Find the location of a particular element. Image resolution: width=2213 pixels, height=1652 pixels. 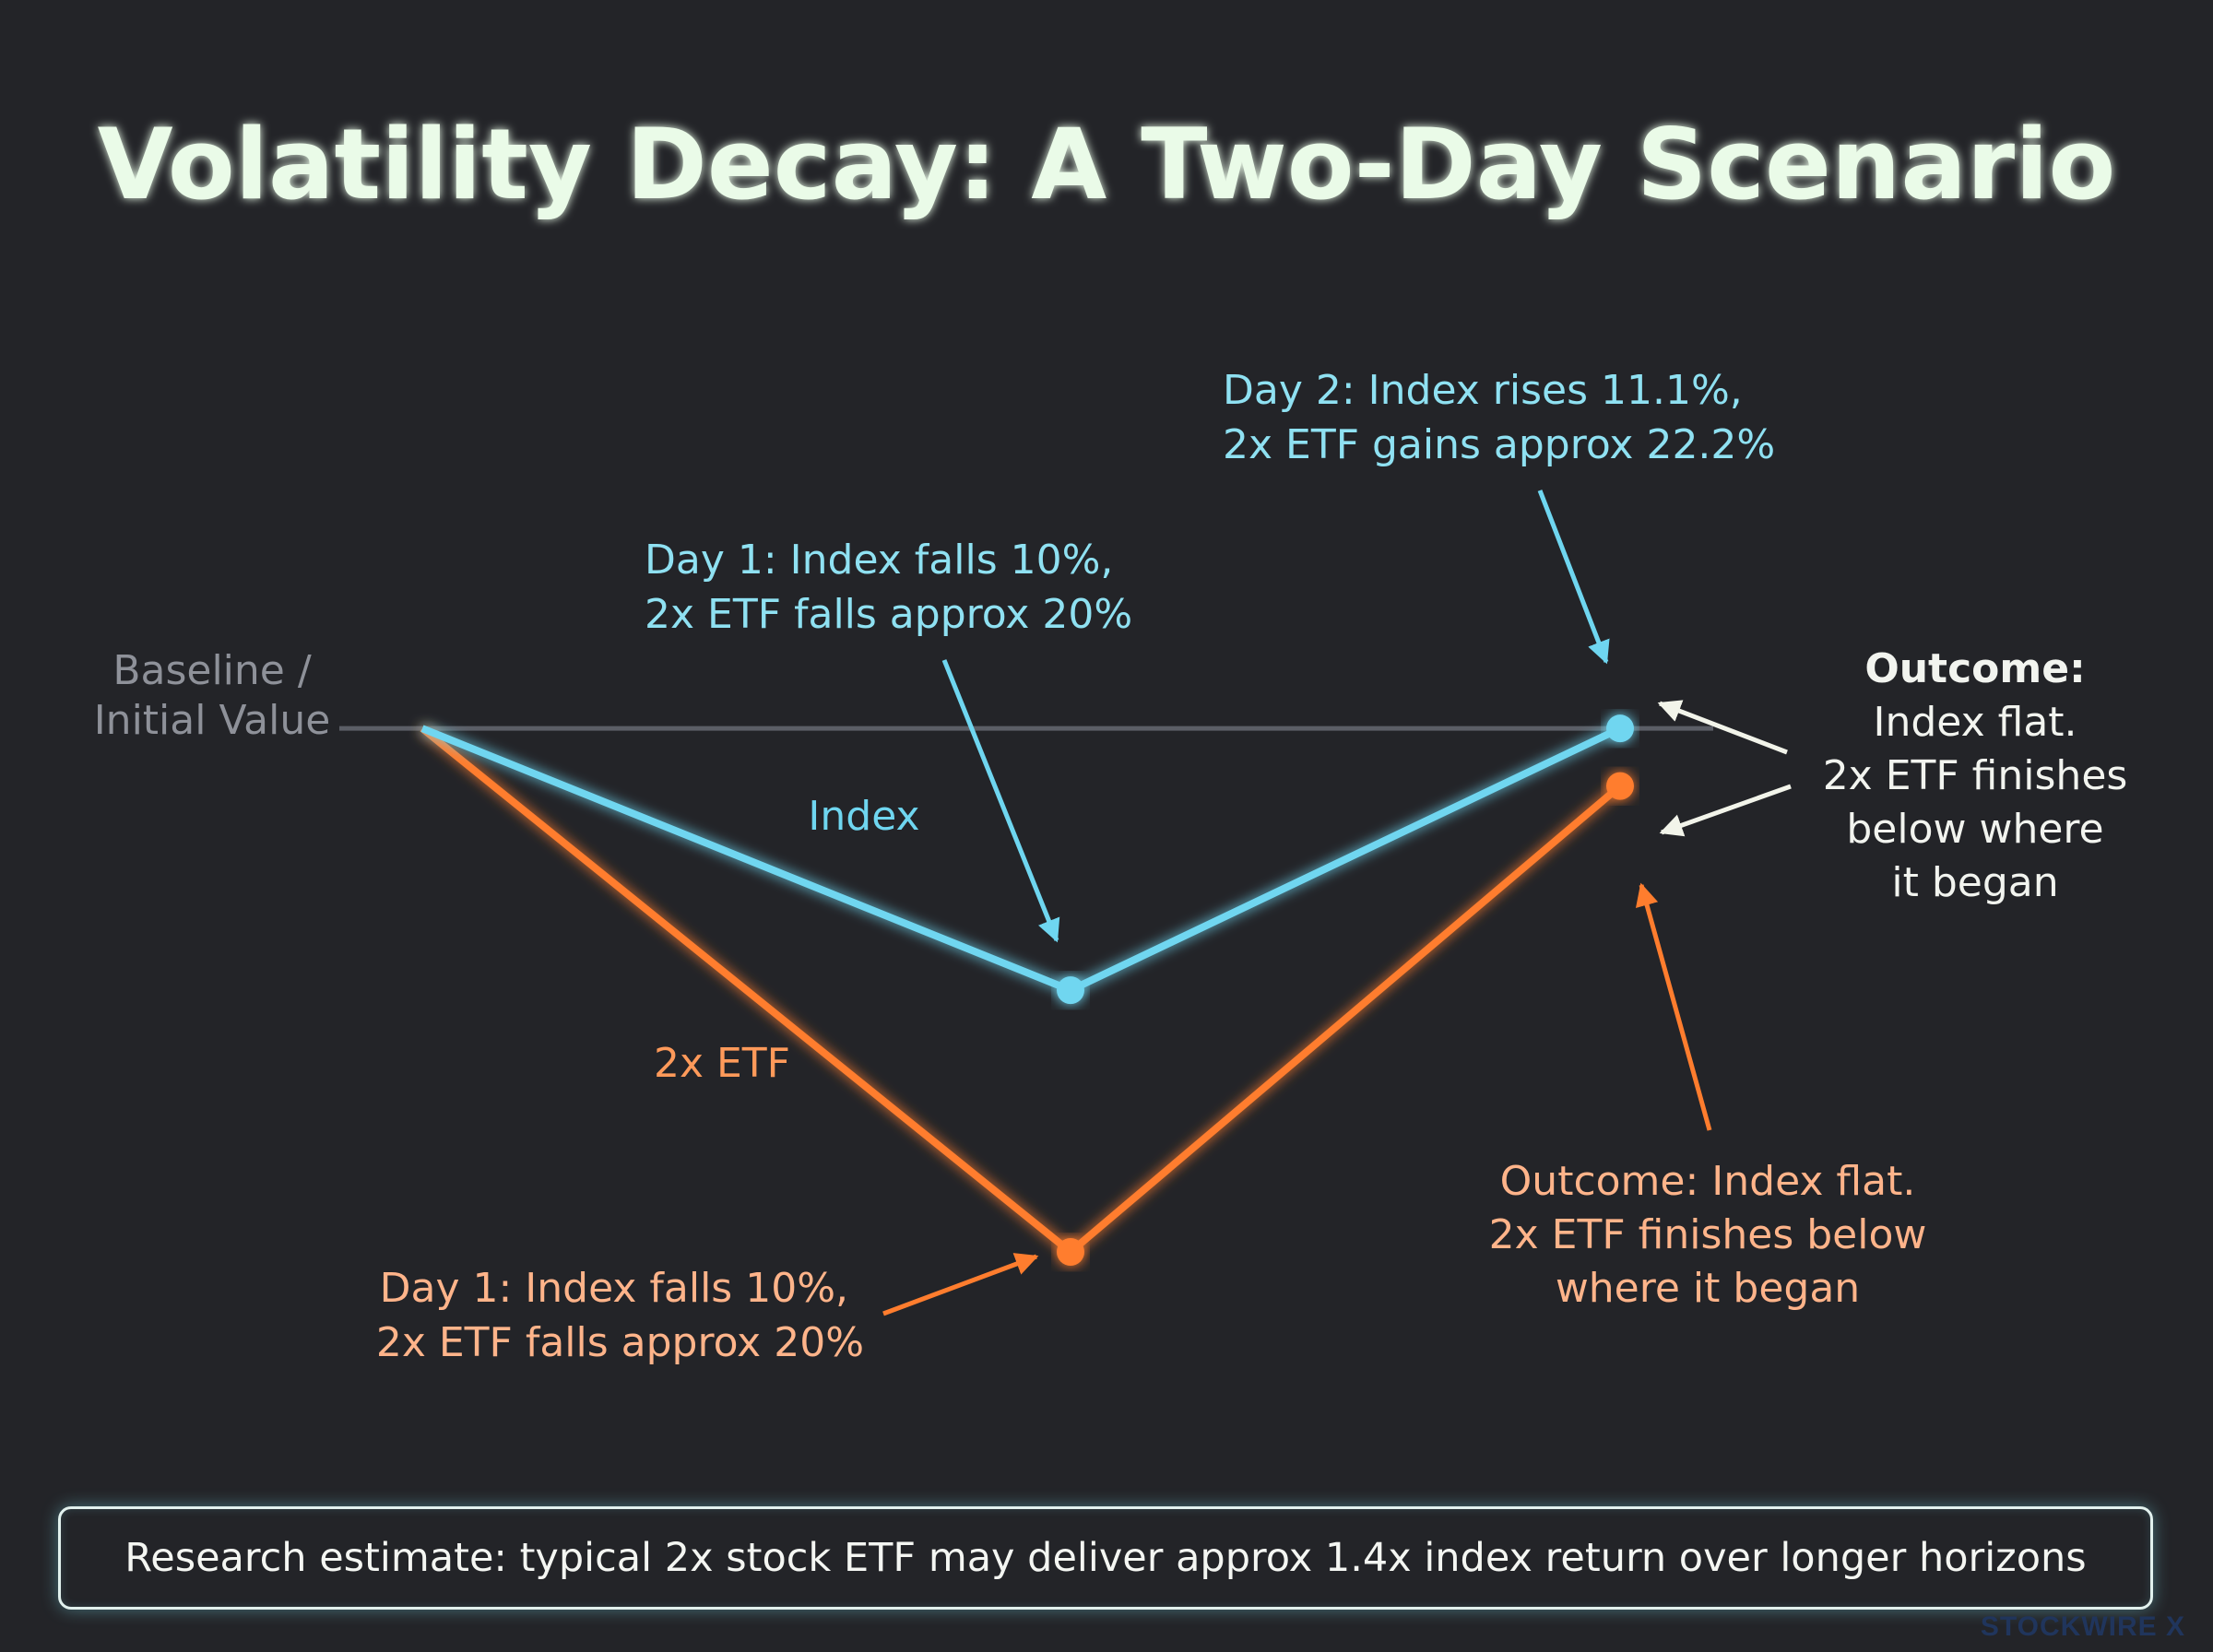

annotation-index-day2-line2: 2x ETF gains approx 22.2% is located at coordinates (1499, 444).